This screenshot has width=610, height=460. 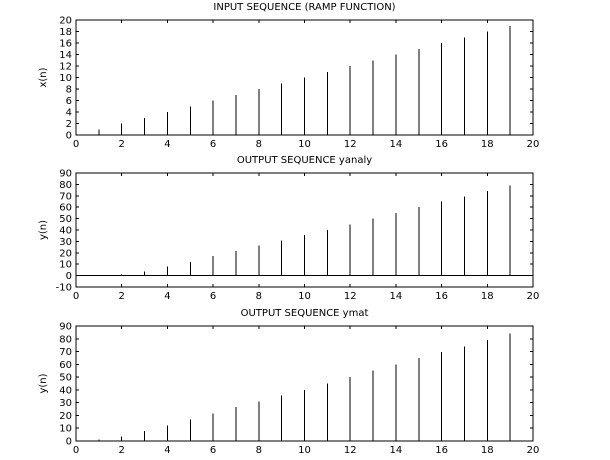 I want to click on chart-title: OUTPUT SEQUENCE ymat, so click(x=305, y=313).